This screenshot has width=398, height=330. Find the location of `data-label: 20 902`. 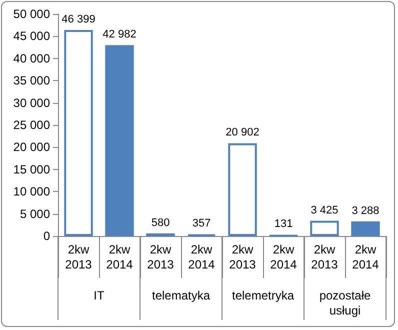

data-label: 20 902 is located at coordinates (243, 132).